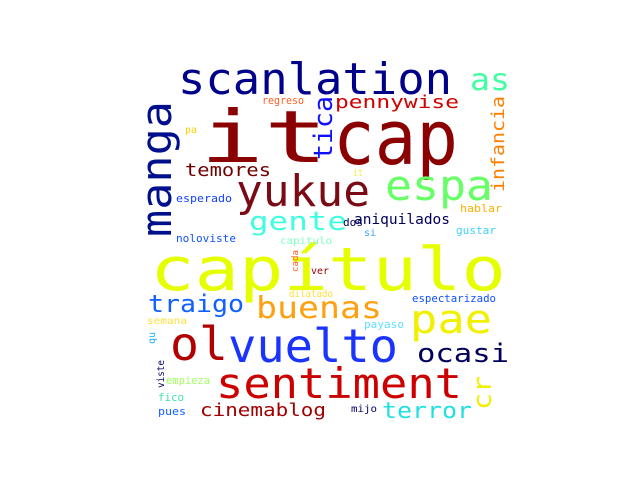  Describe the element at coordinates (402, 220) in the screenshot. I see `word-aniquilados: aniquilados` at that location.